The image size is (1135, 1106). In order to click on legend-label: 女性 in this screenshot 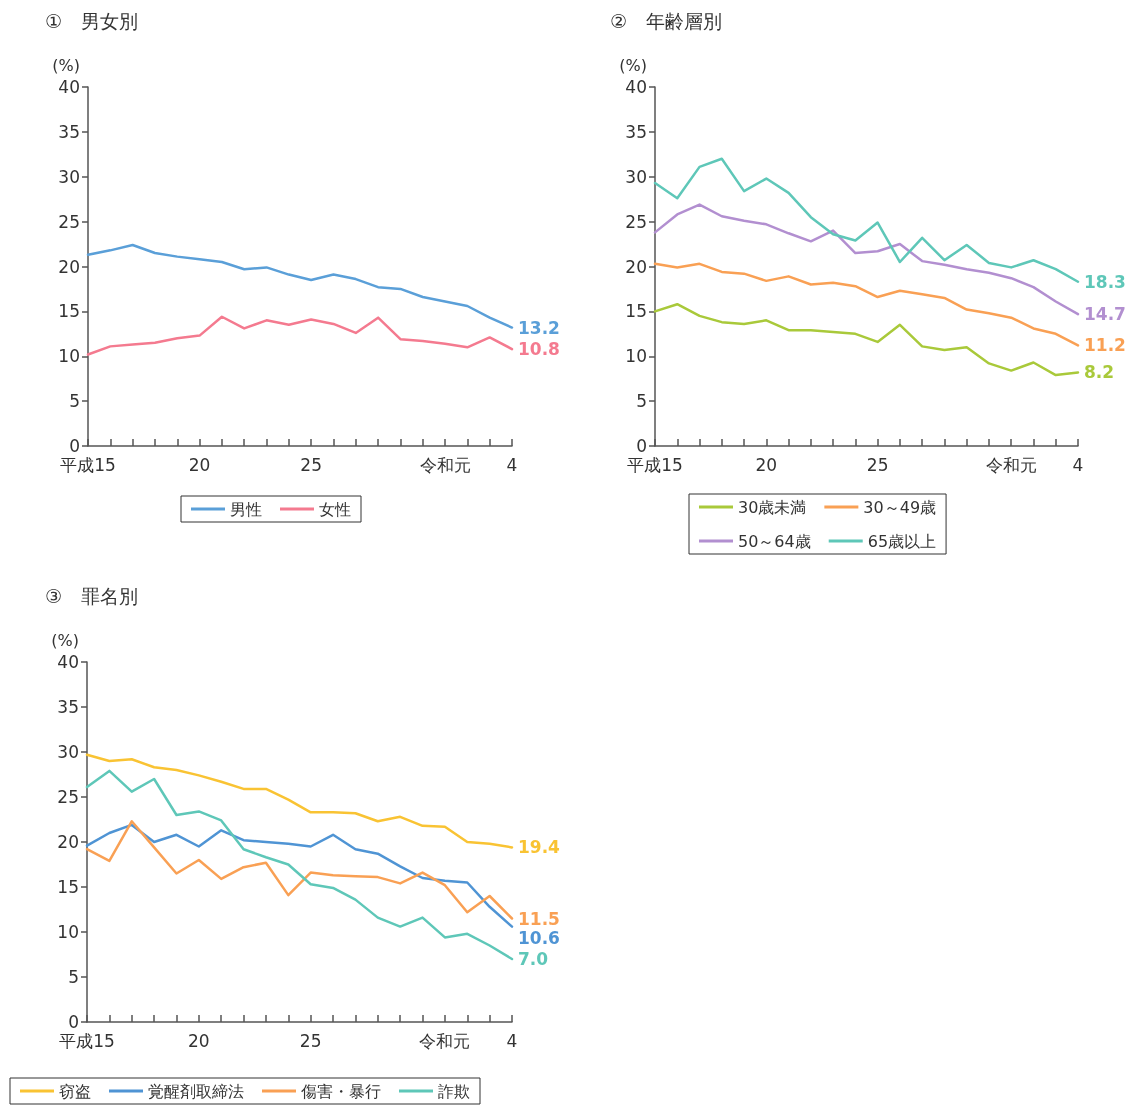, I will do `click(335, 509)`.